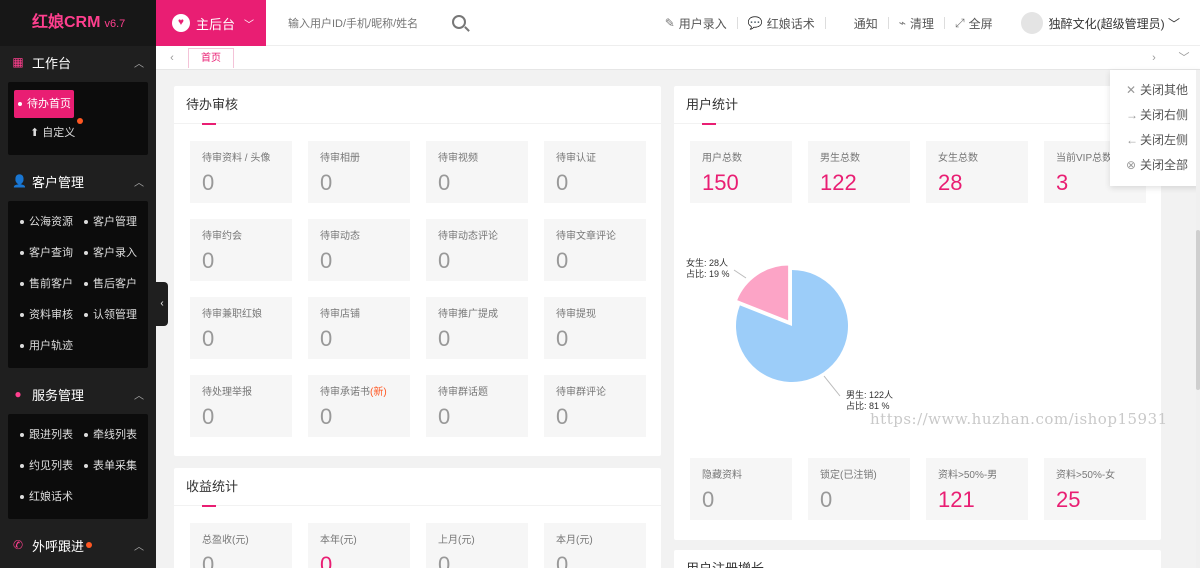 The width and height of the screenshot is (1200, 568). What do you see at coordinates (595, 545) in the screenshot?
I see `stat-tile: 本月(元) 0` at bounding box center [595, 545].